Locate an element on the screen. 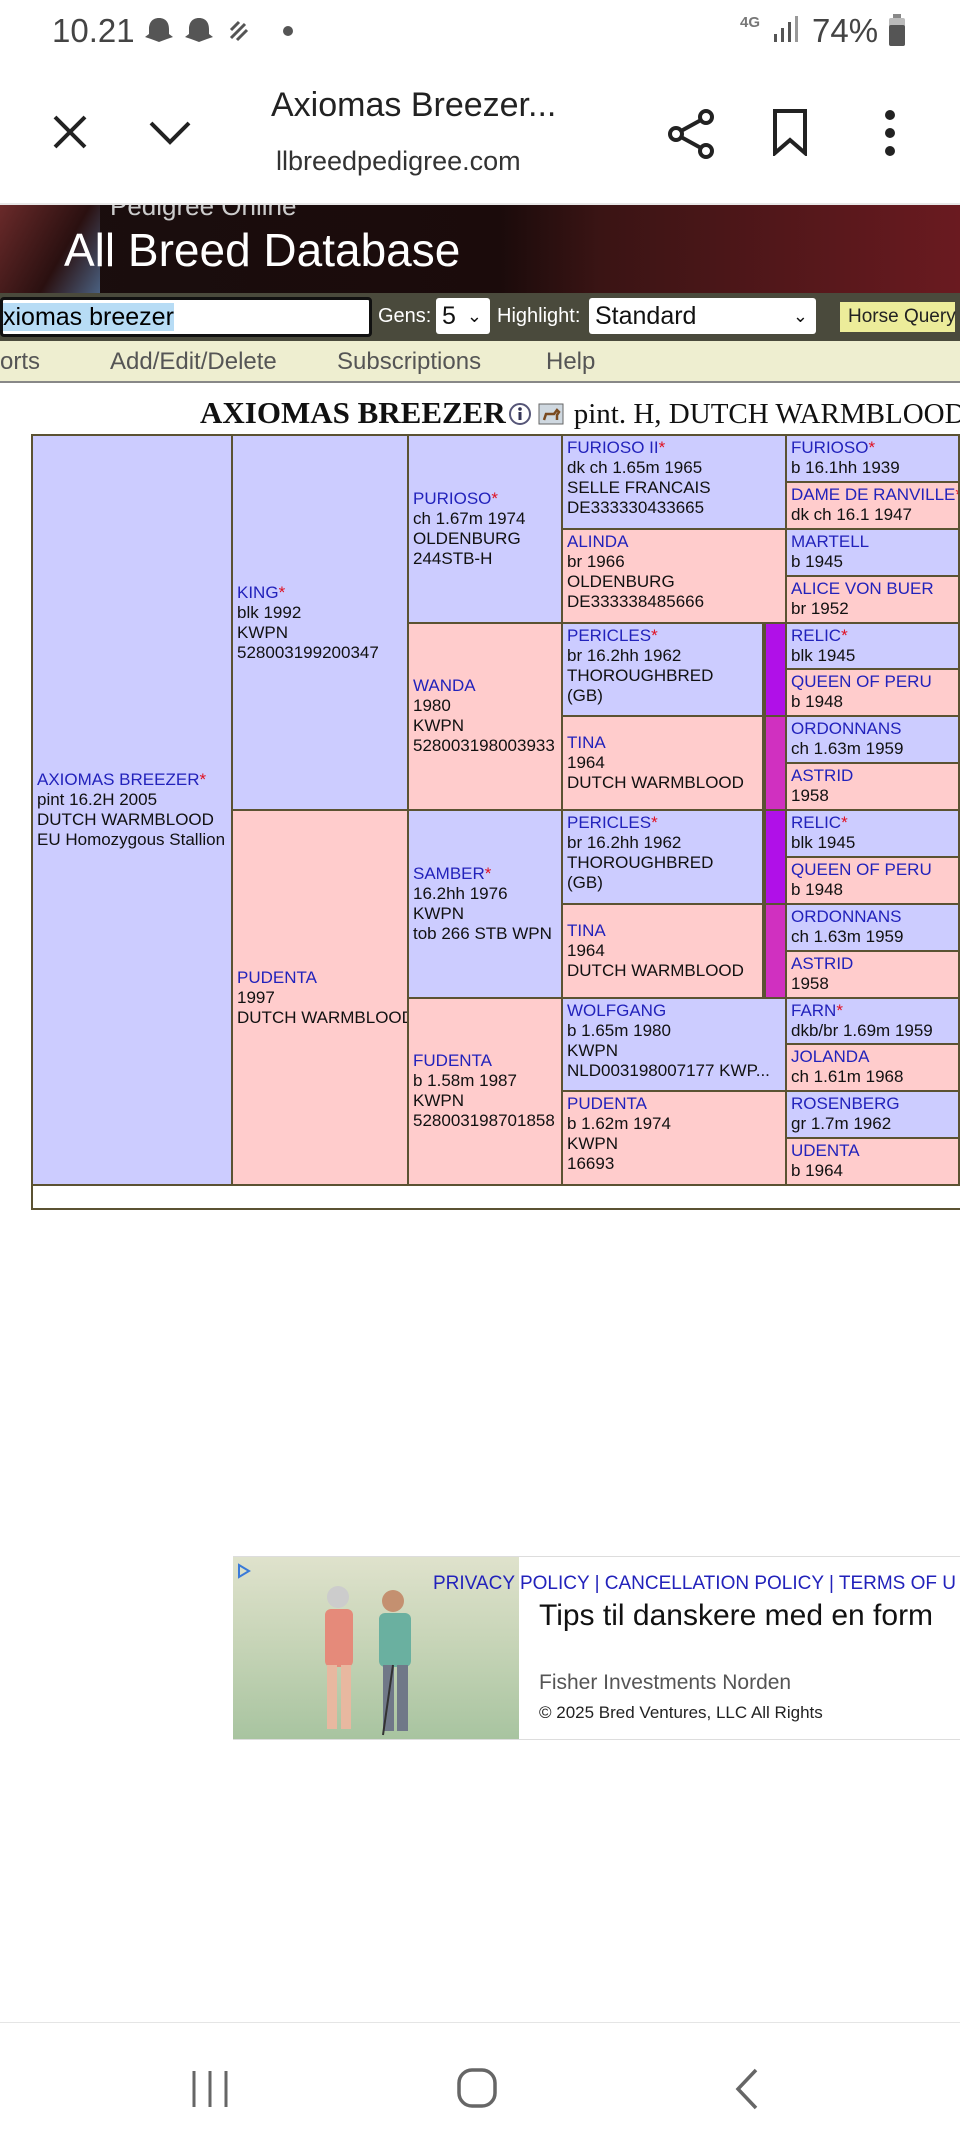 This screenshot has width=960, height=2140. status-bar: 10.21 4G 74% is located at coordinates (480, 31).